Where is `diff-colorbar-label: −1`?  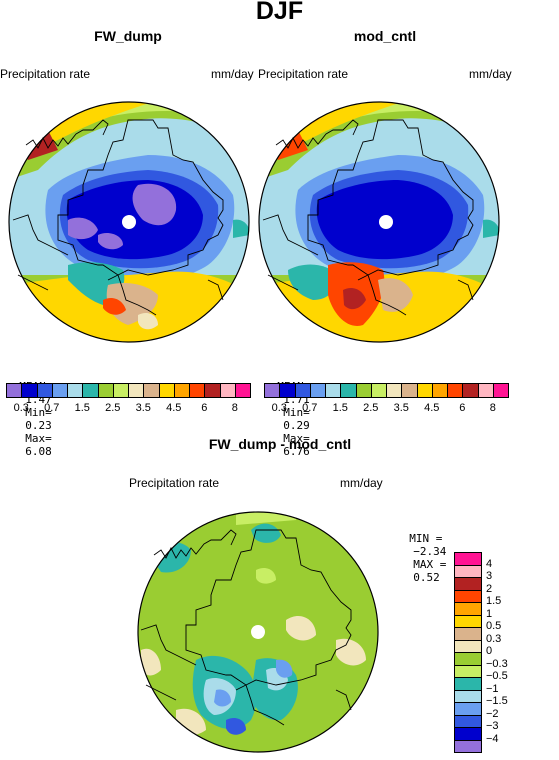
diff-colorbar-label: −1 is located at coordinates (492, 688).